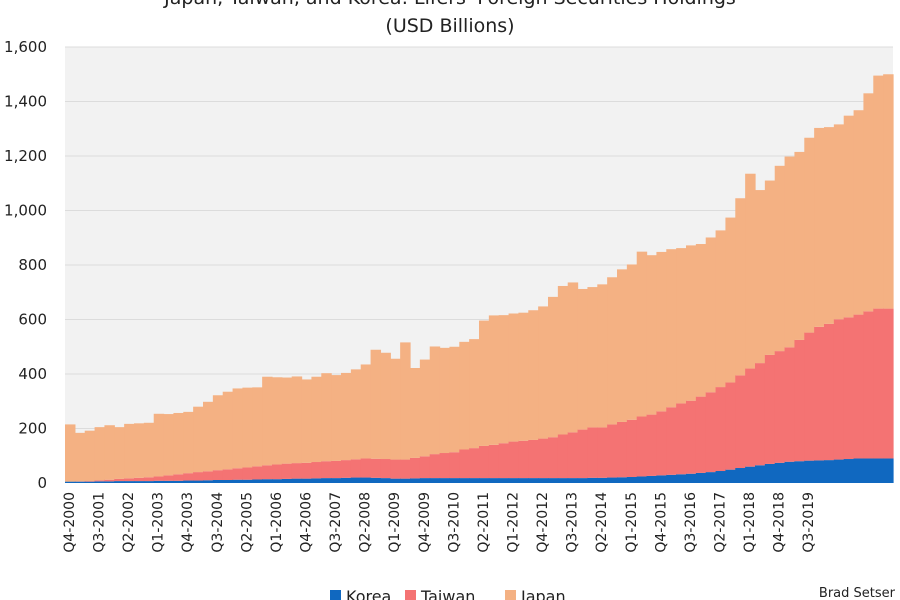 The image size is (900, 600). I want to click on y-tick-label: 400, so click(32, 374).